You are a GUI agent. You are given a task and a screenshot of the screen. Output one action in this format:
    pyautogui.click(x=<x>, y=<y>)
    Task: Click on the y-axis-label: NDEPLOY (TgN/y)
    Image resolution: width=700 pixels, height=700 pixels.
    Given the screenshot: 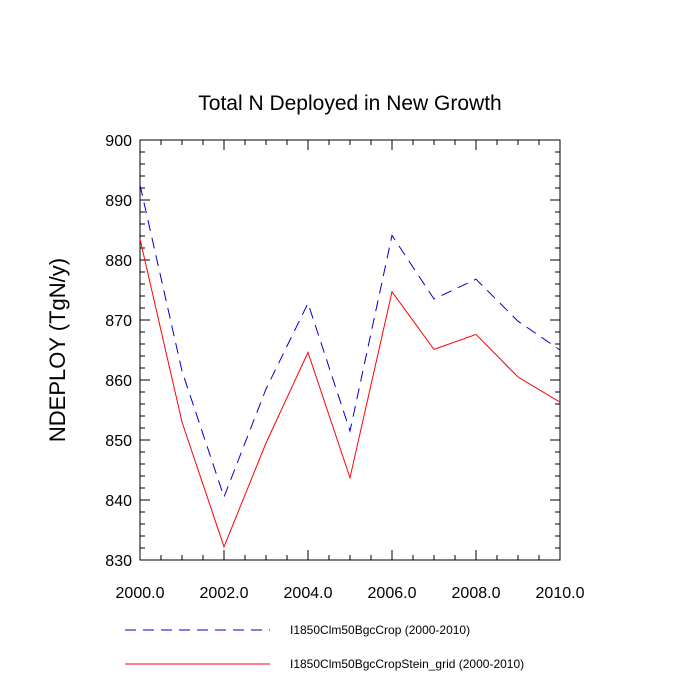 What is the action you would take?
    pyautogui.click(x=57, y=350)
    